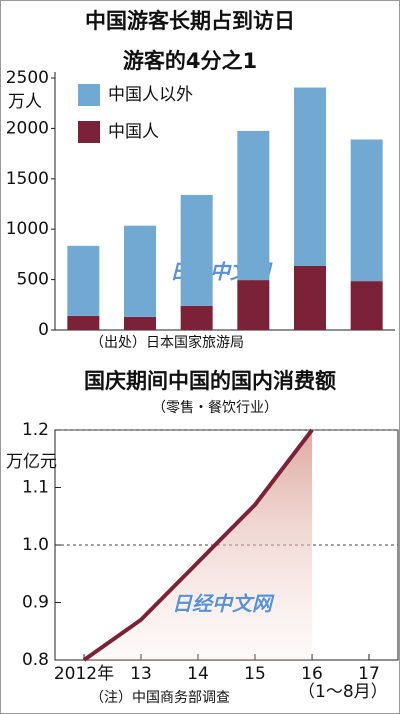 The width and height of the screenshot is (400, 714). Describe the element at coordinates (150, 95) in the screenshot. I see `legend-label: 中国人以外` at that location.